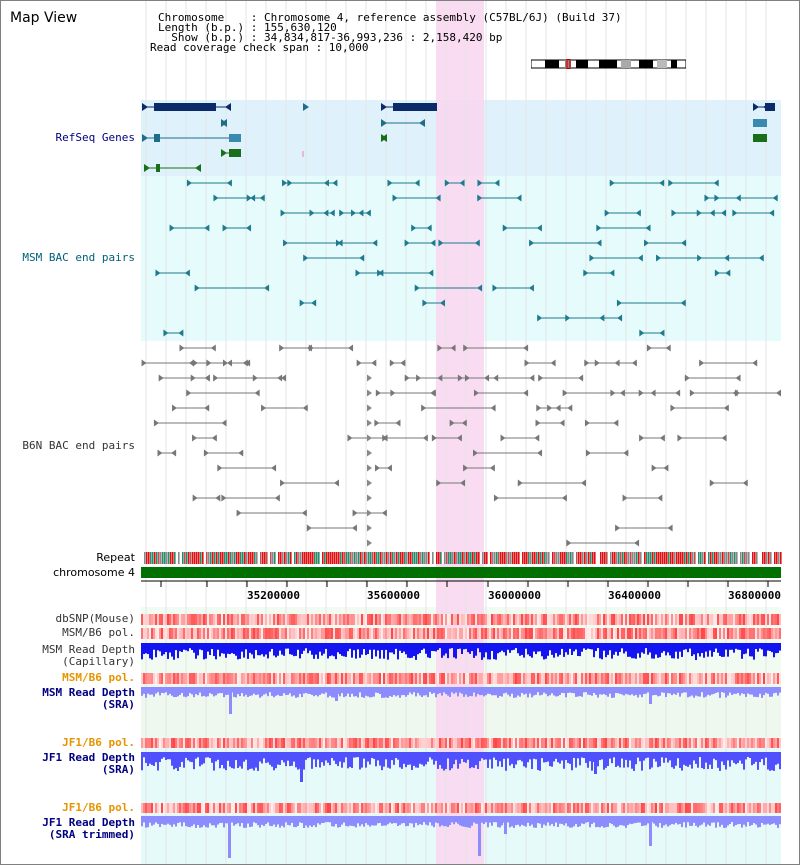  Describe the element at coordinates (115, 557) in the screenshot. I see `track-label-repeat: Repeat` at that location.